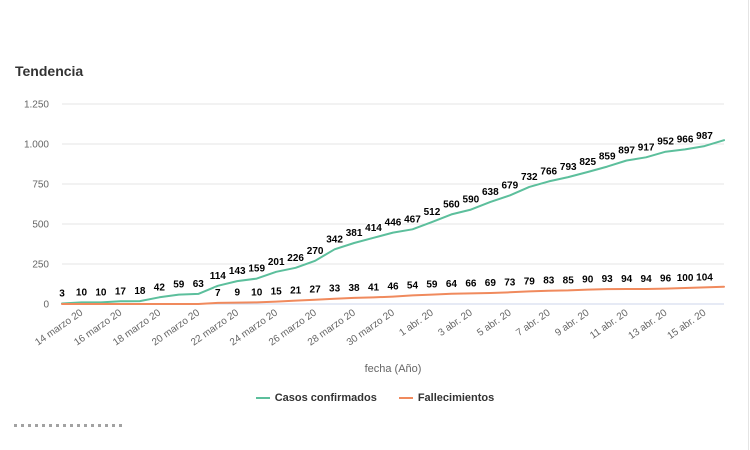 The width and height of the screenshot is (750, 450). I want to click on y-tick-label: 1.000, so click(36, 145).